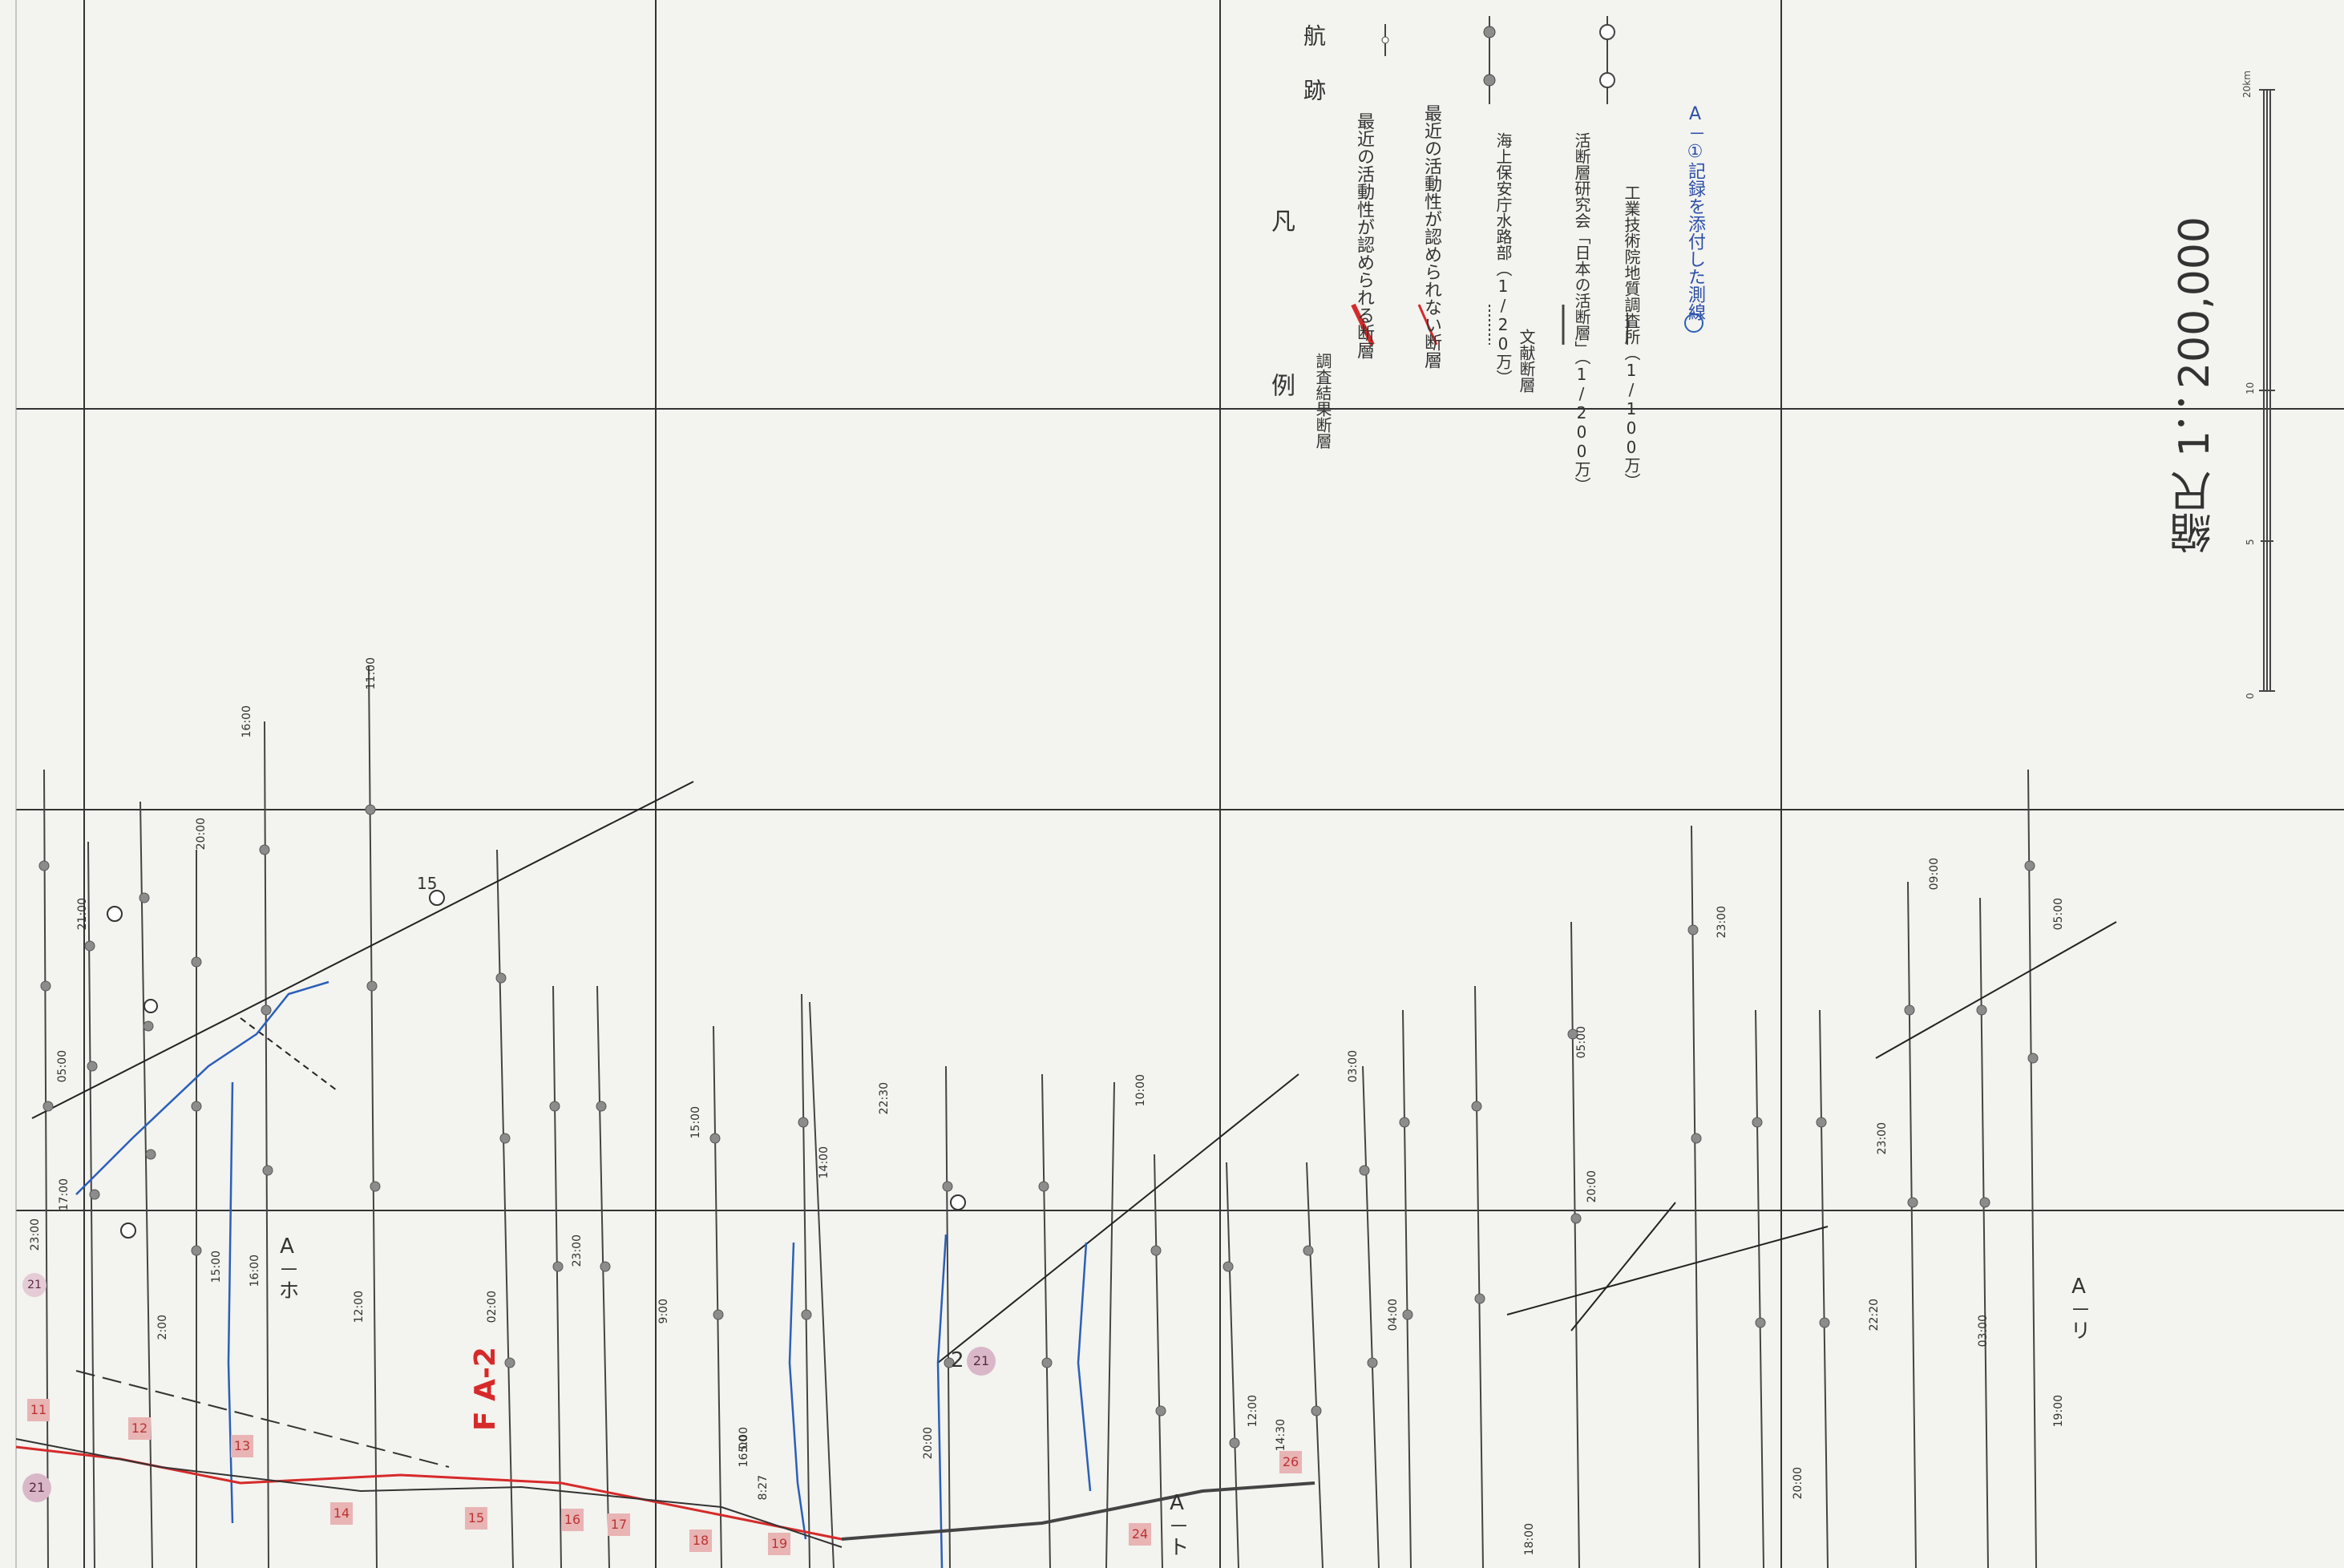 This screenshot has height=1568, width=2344. What do you see at coordinates (2247, 84) in the screenshot?
I see `scale-tick-label: 20km` at bounding box center [2247, 84].